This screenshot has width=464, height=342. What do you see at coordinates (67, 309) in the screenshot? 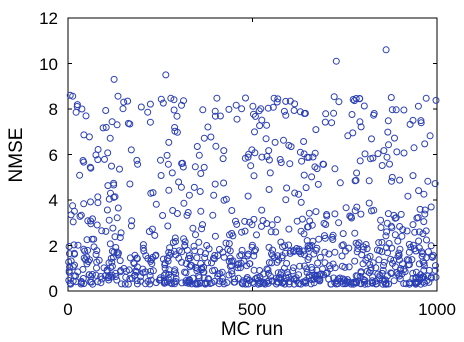
I see `x-tick-label-0: 0` at bounding box center [67, 309].